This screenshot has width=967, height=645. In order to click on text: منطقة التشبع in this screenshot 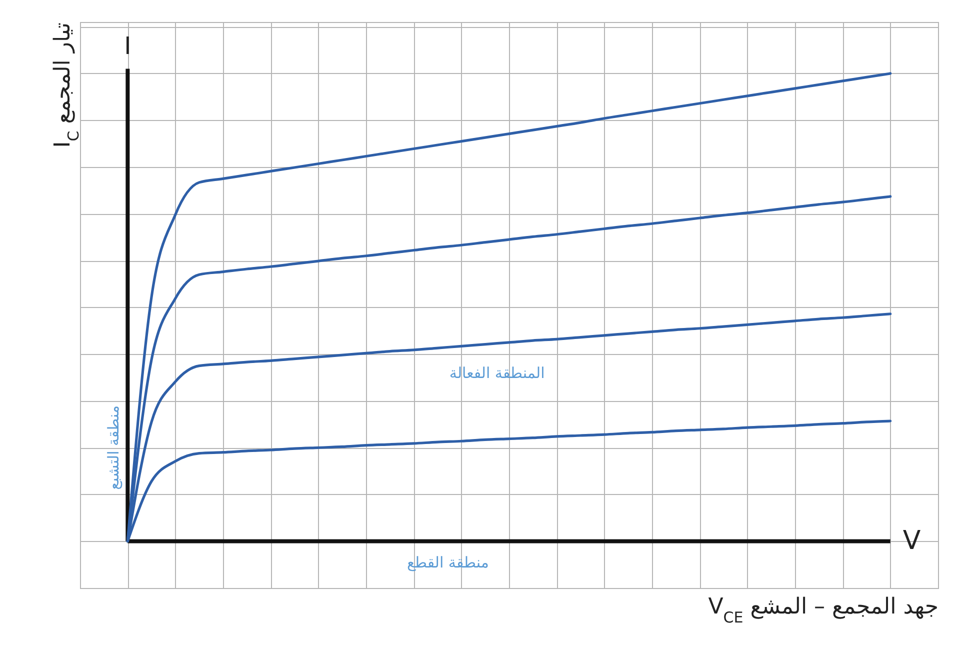, I will do `click(113, 447)`.